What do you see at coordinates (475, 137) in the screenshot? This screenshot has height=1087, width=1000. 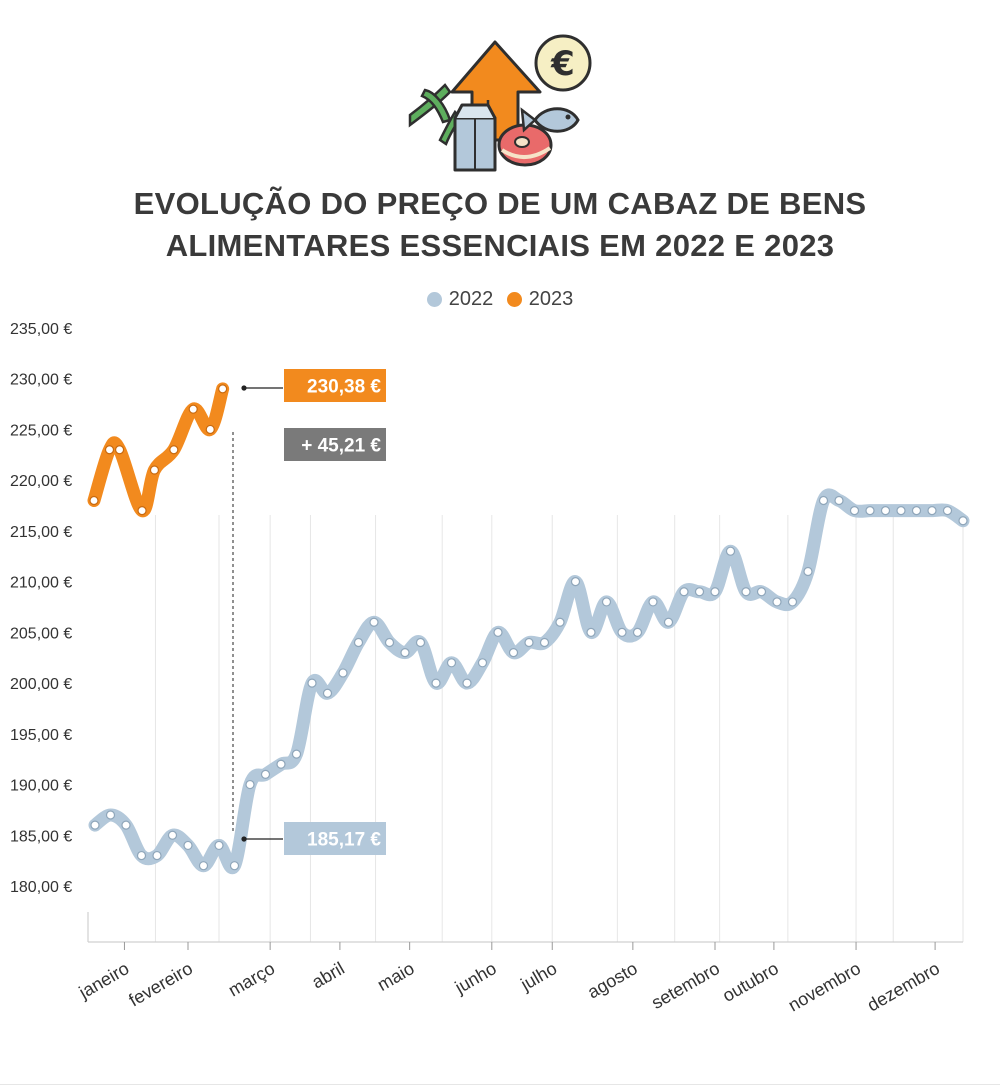 I see `milk-carton-icon` at bounding box center [475, 137].